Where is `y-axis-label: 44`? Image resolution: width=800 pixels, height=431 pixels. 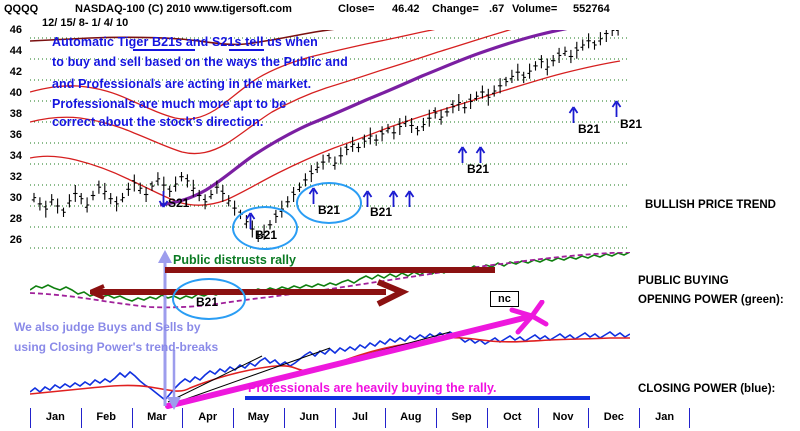 y-axis-label: 44 is located at coordinates (15, 51).